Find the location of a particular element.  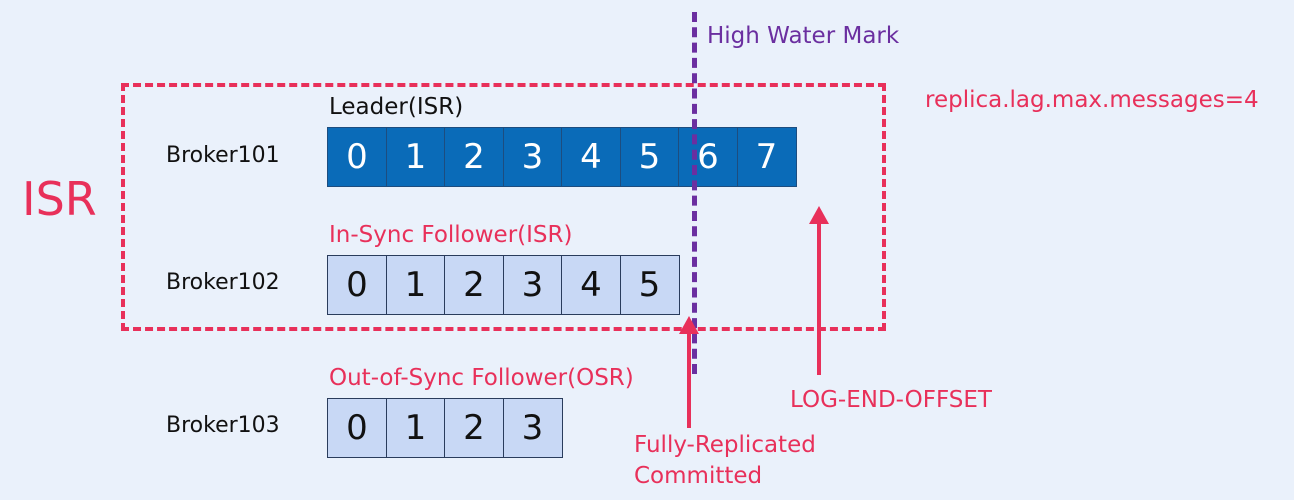

log-offset-cell: 6 is located at coordinates (708, 157).